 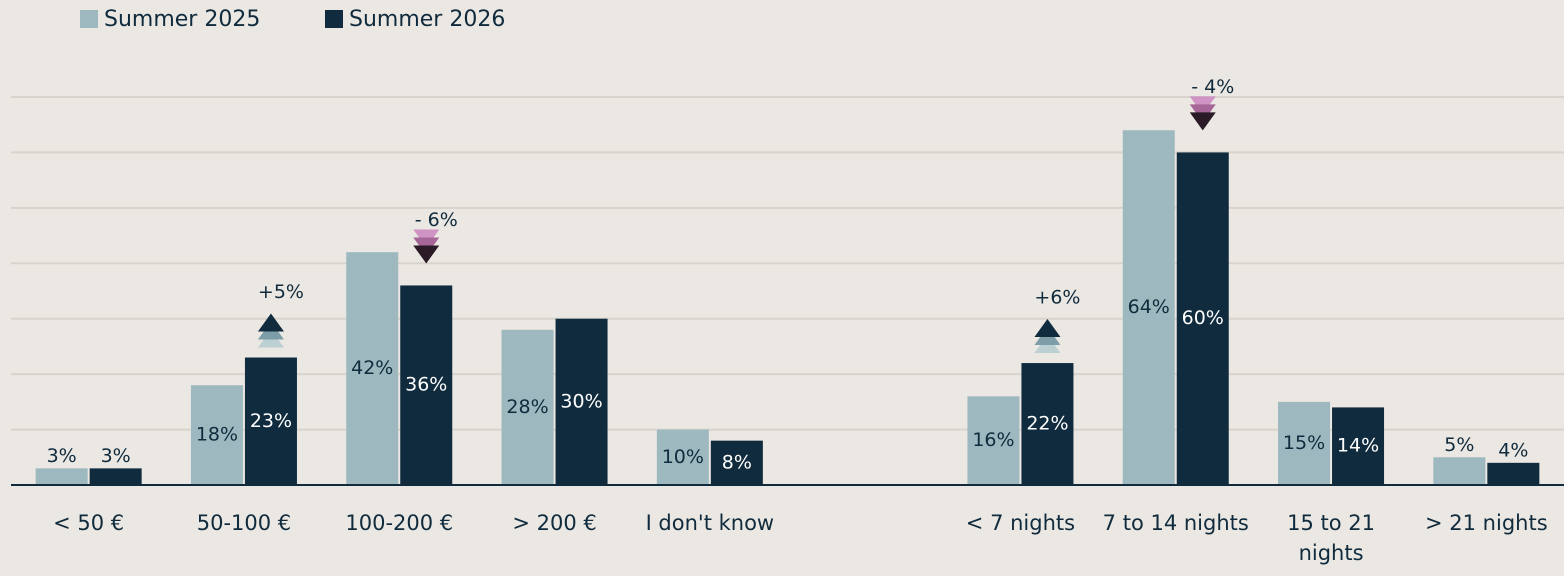 What do you see at coordinates (1057, 298) in the screenshot?
I see `change-label: +6%` at bounding box center [1057, 298].